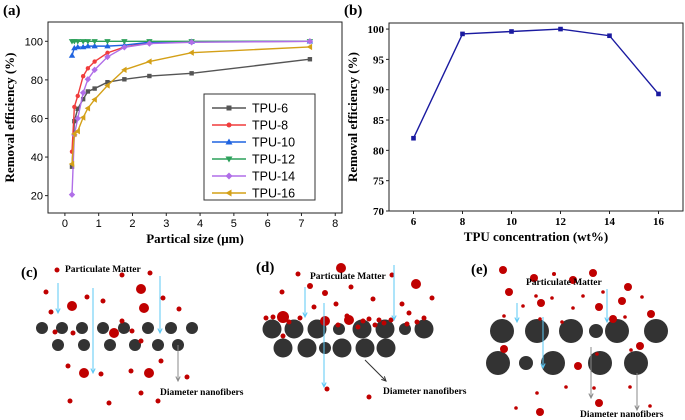  What do you see at coordinates (414, 222) in the screenshot?
I see `x-tick-label: 6` at bounding box center [414, 222].